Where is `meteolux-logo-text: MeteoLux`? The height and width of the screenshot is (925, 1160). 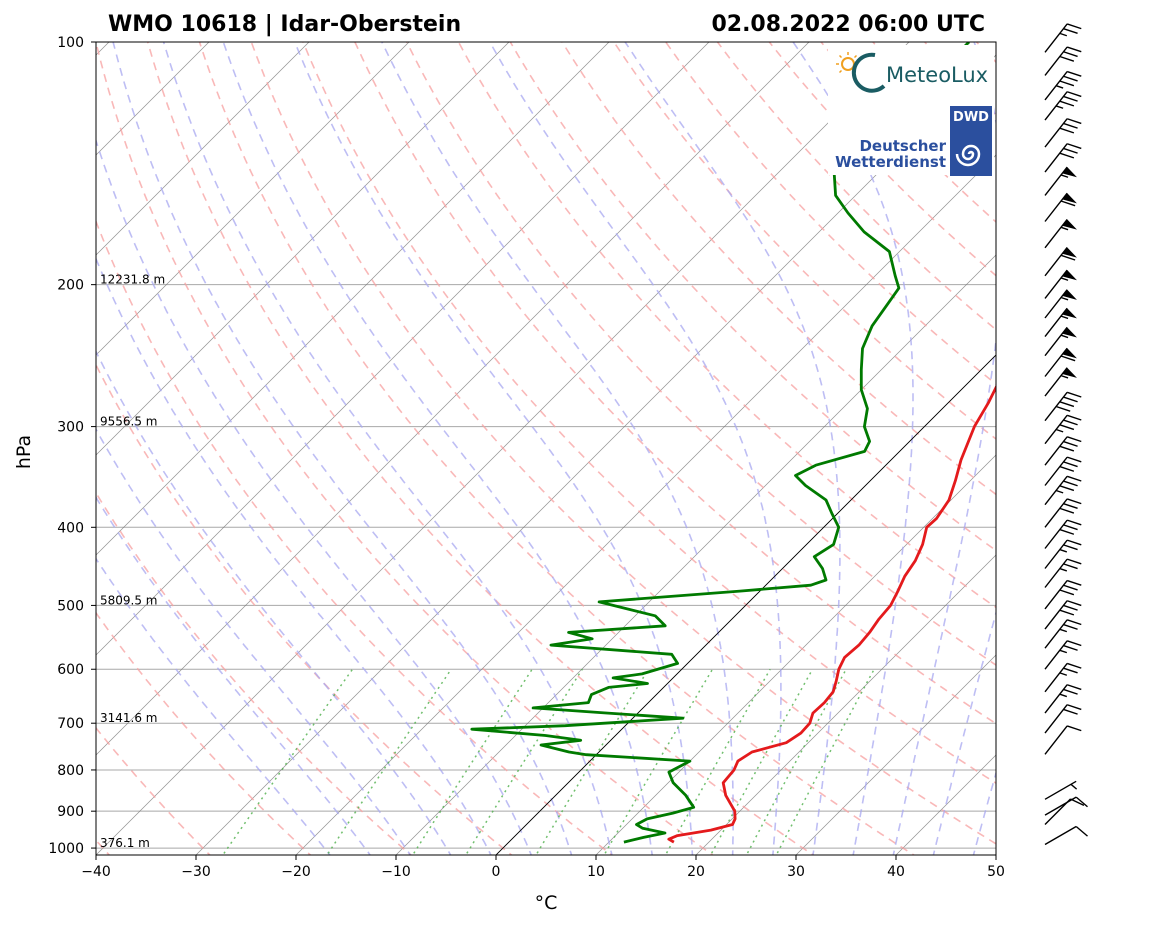
meteolux-logo-text: MeteoLux is located at coordinates (937, 75).